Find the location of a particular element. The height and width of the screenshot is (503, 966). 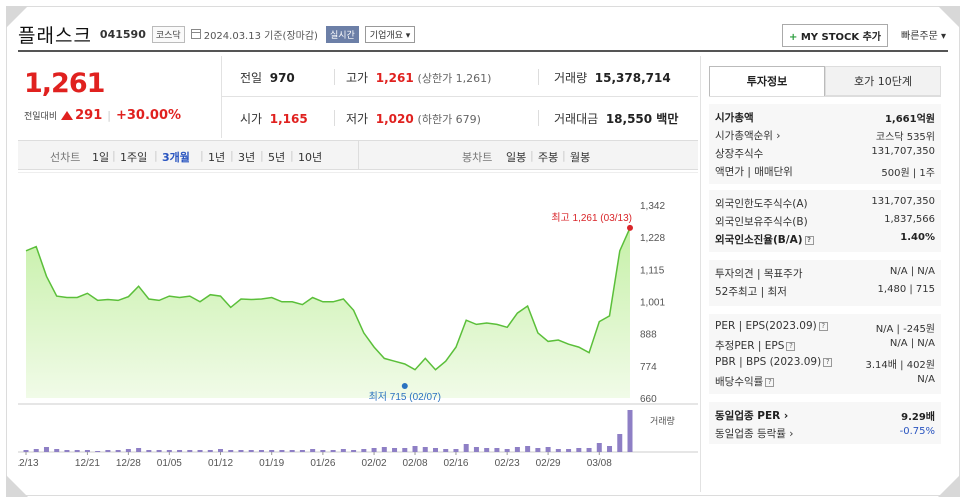

x-tick-label: 12/28 is located at coordinates (128, 463).